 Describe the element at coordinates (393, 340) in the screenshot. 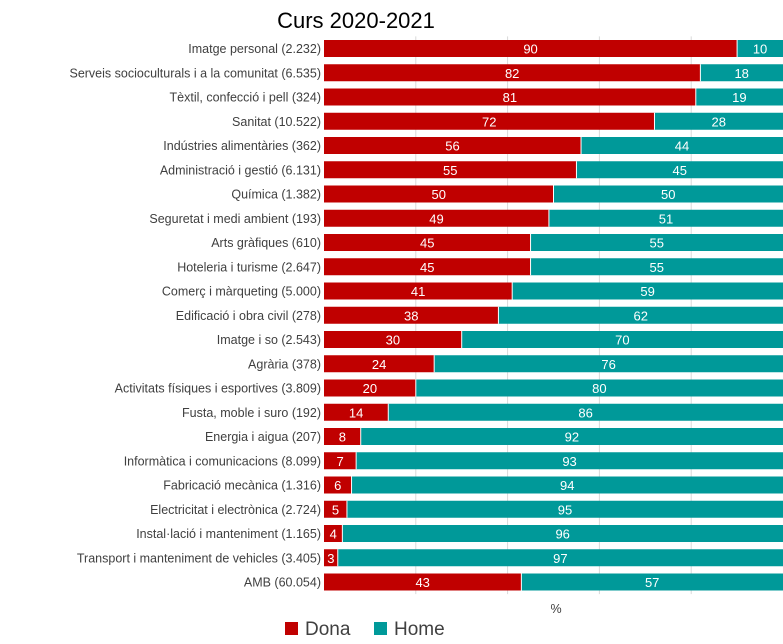

I see `value-label-dona: 30` at that location.